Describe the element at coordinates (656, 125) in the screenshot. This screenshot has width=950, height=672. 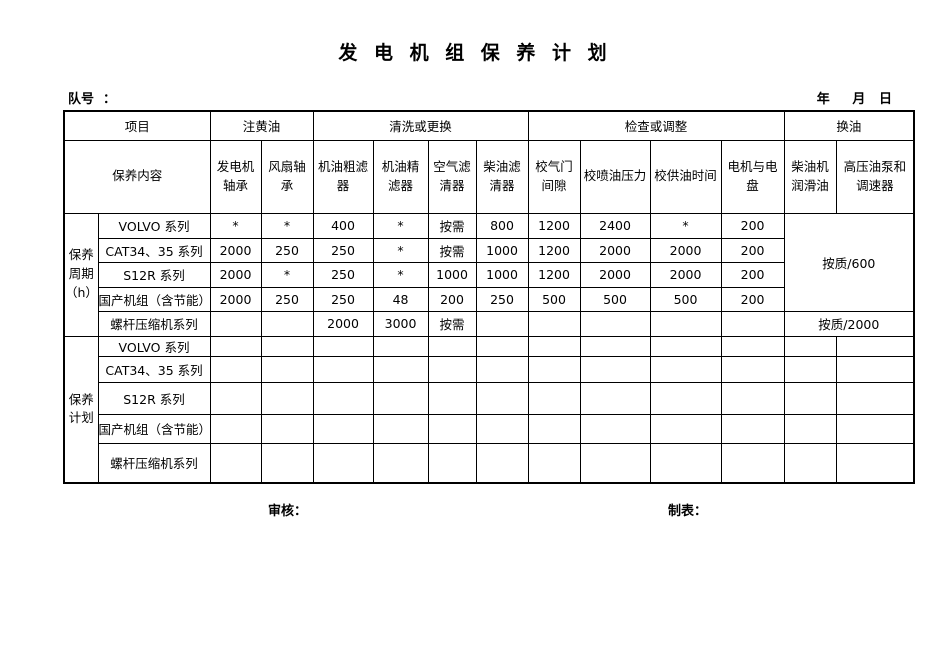
I see `header-check-adjust: 检查或调整` at that location.